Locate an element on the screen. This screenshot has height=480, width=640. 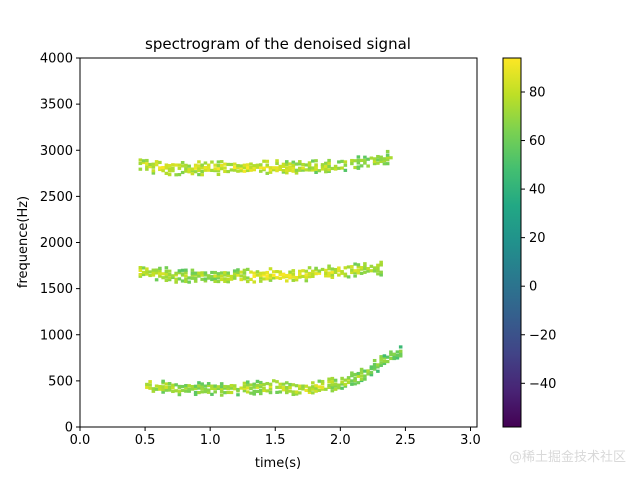
x-tick-label: 1.0 is located at coordinates (210, 440).